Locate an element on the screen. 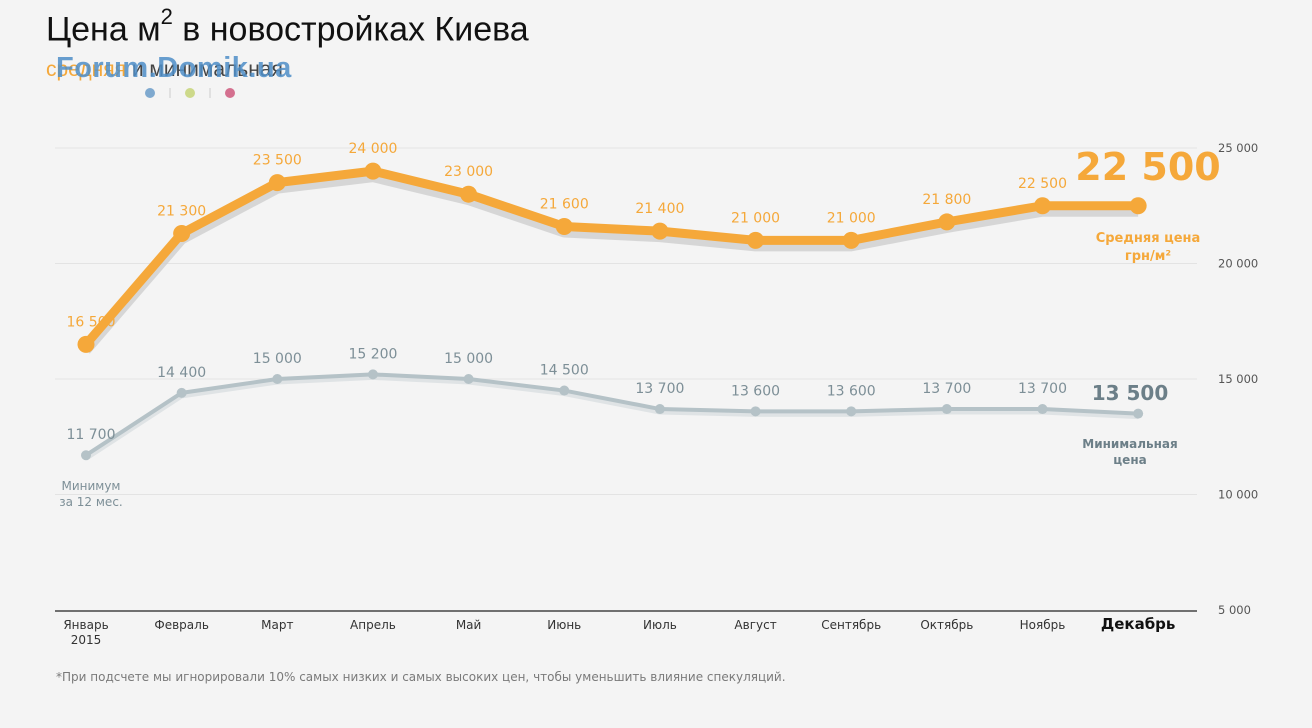  avg-final-value: 22 500 is located at coordinates (1147, 167).